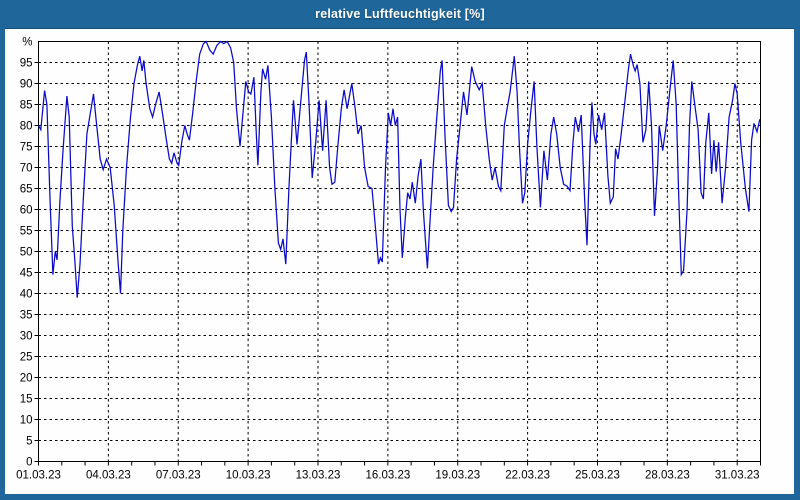 This screenshot has height=500, width=800. I want to click on y-tick-label: 45, so click(26, 274).